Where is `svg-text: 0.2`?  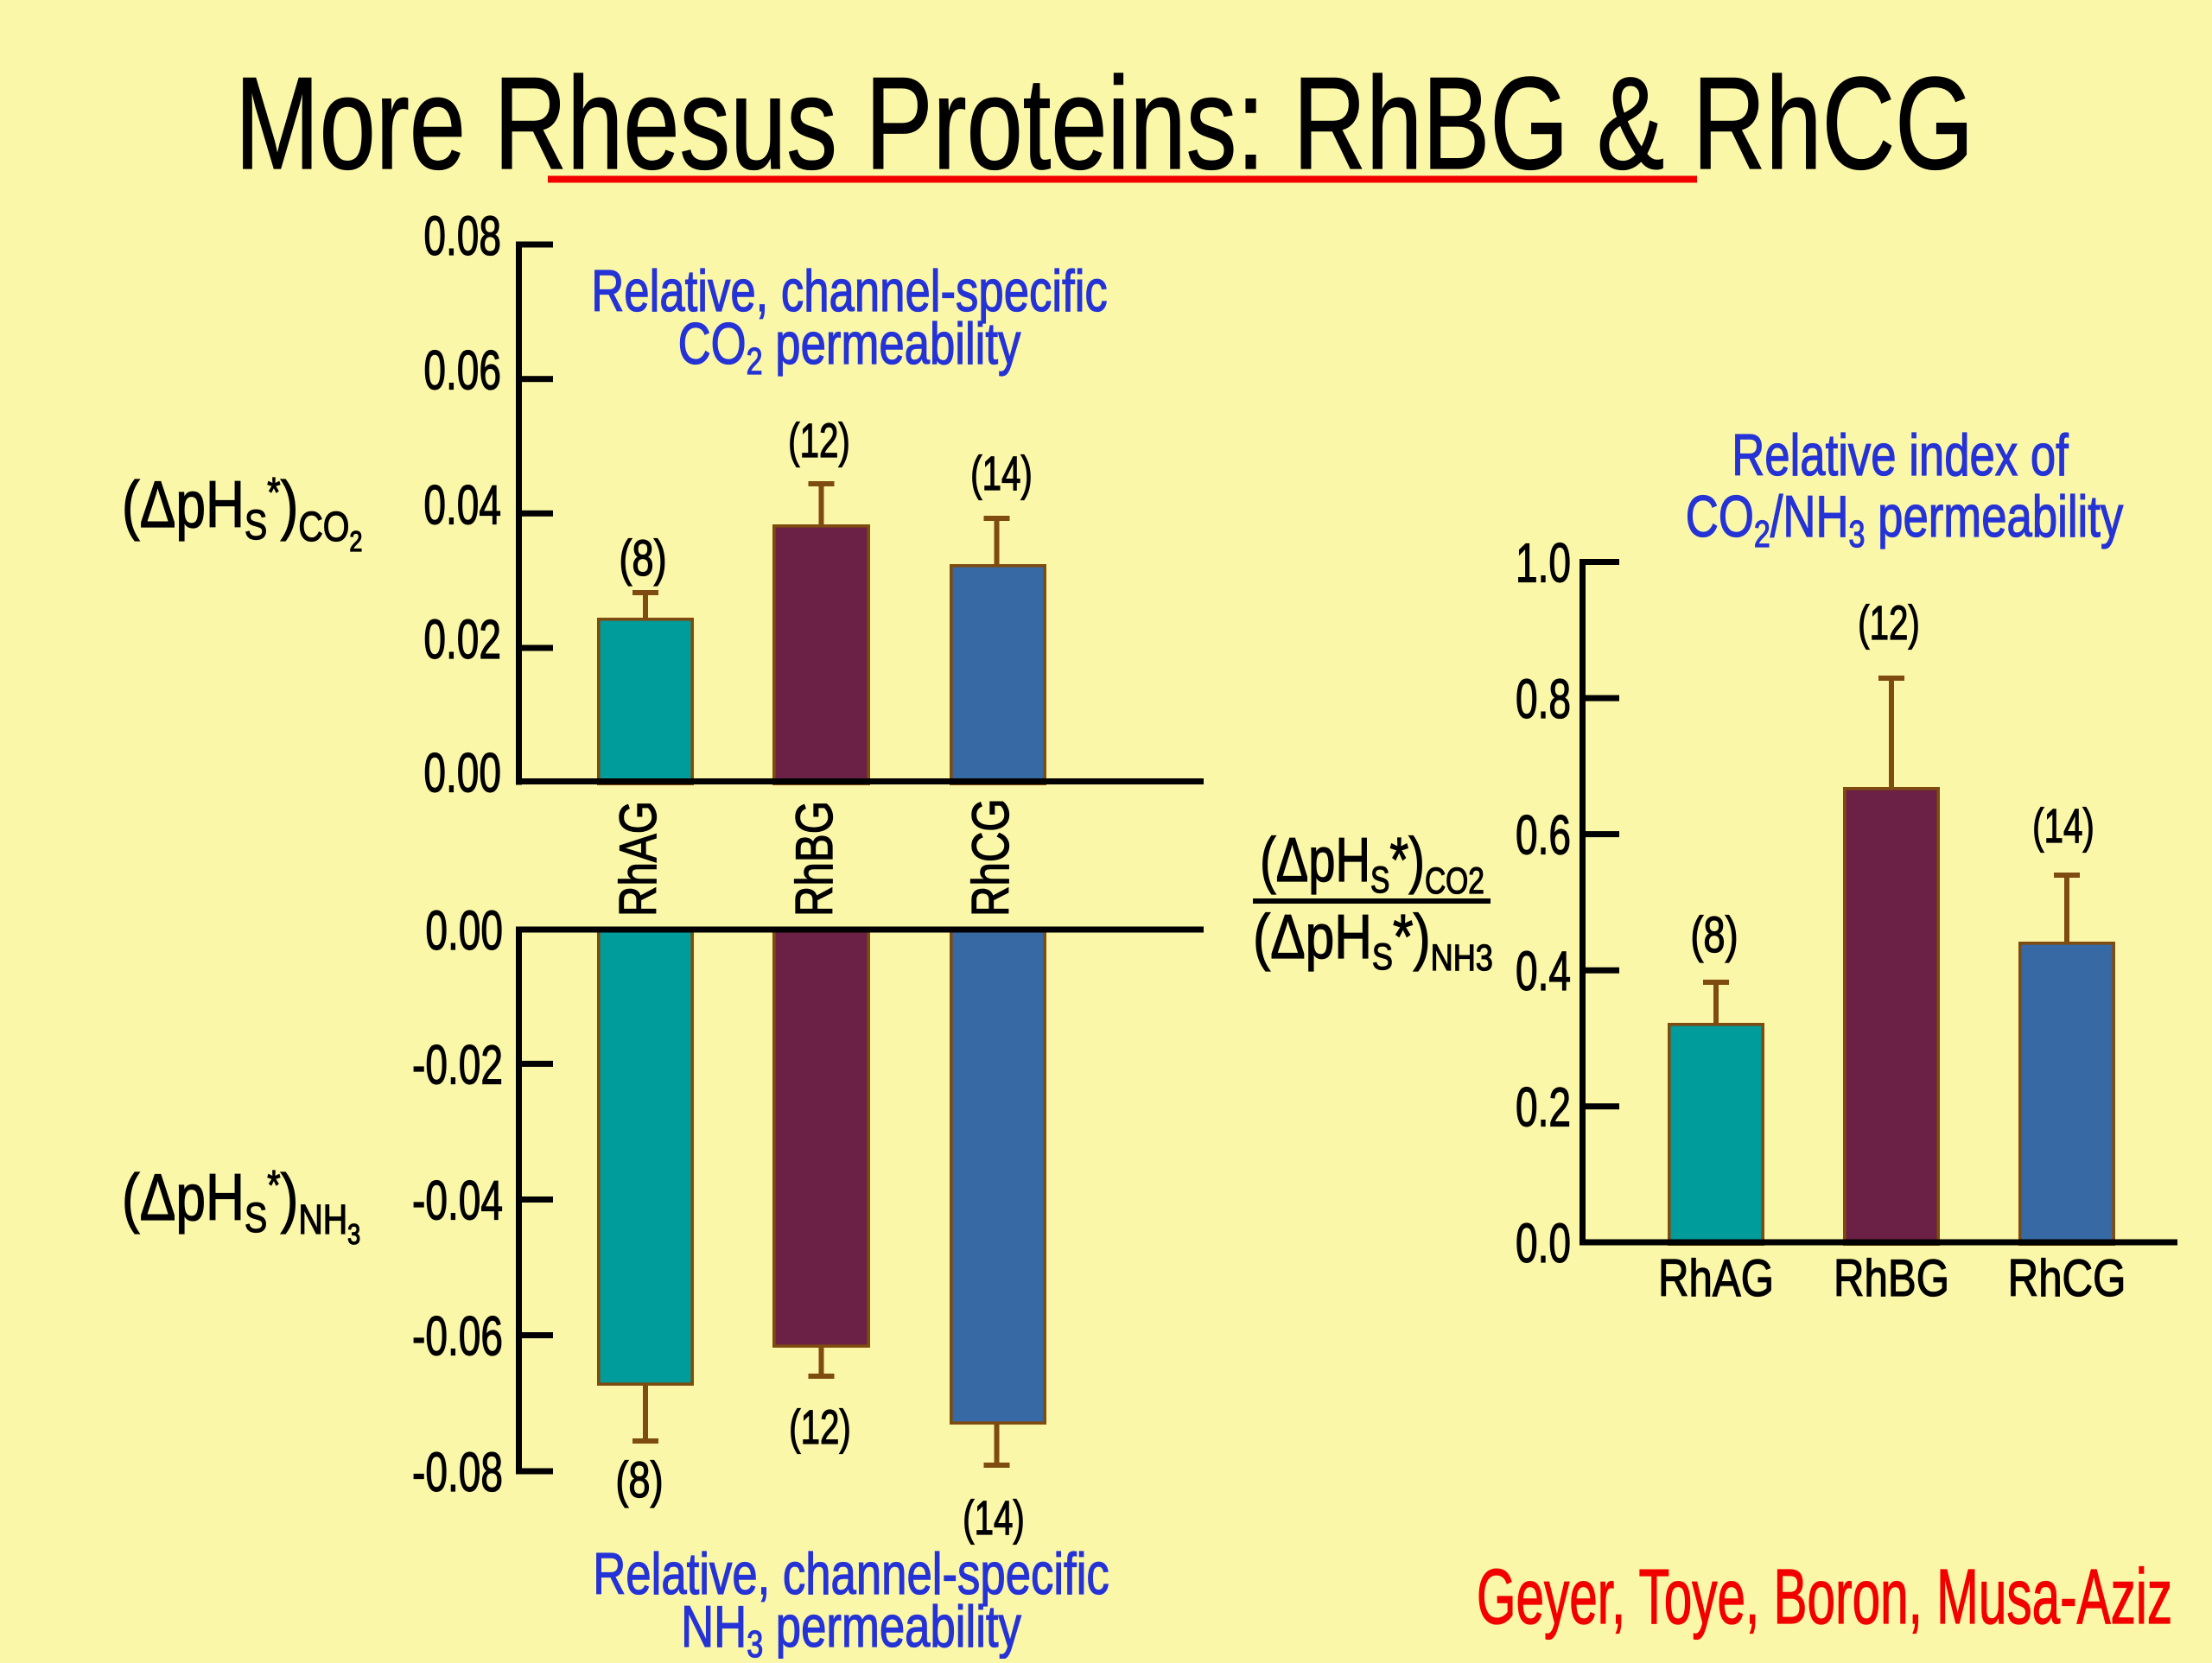 svg-text: 0.2 is located at coordinates (1543, 1107).